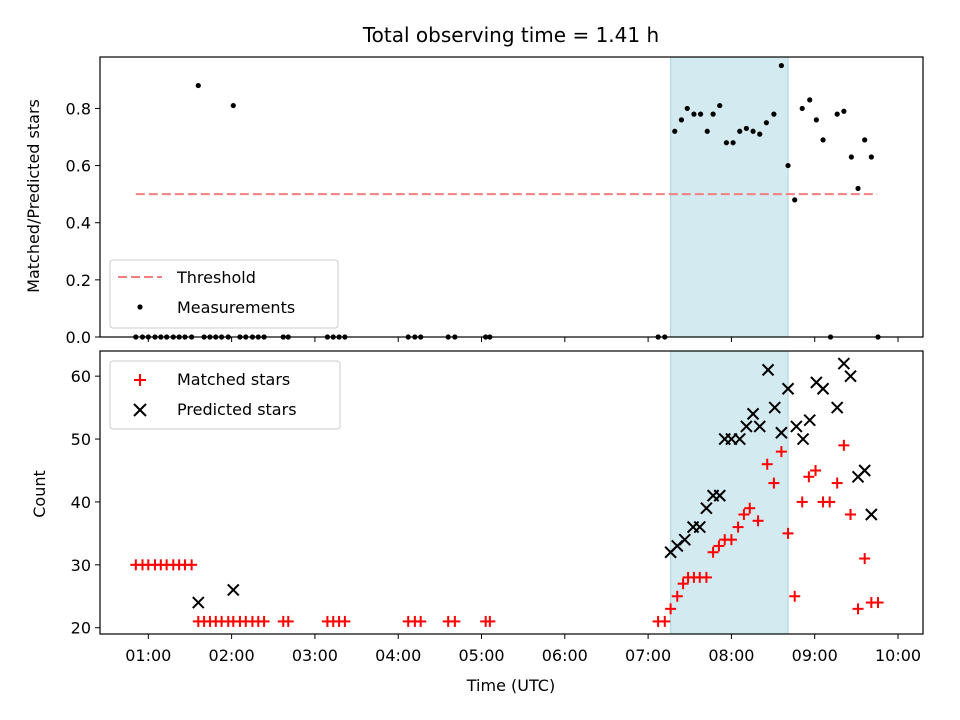 The image size is (960, 720). Describe the element at coordinates (39, 494) in the screenshot. I see `bottom-y-axis-label: Count` at that location.